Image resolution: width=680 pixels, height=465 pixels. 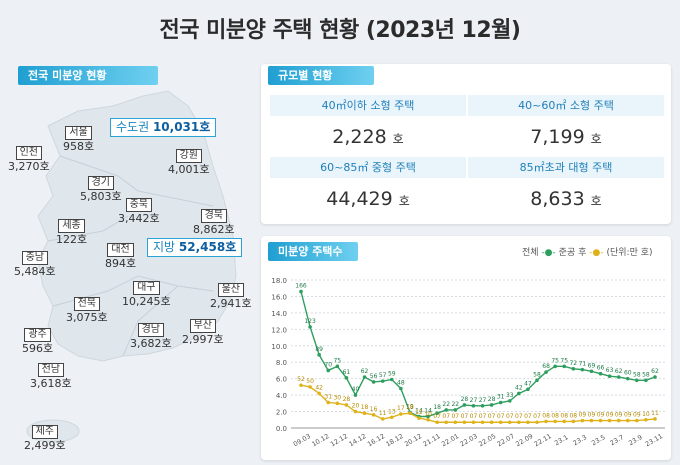 I want to click on x-tick-label: 22.03, so click(x=469, y=440).